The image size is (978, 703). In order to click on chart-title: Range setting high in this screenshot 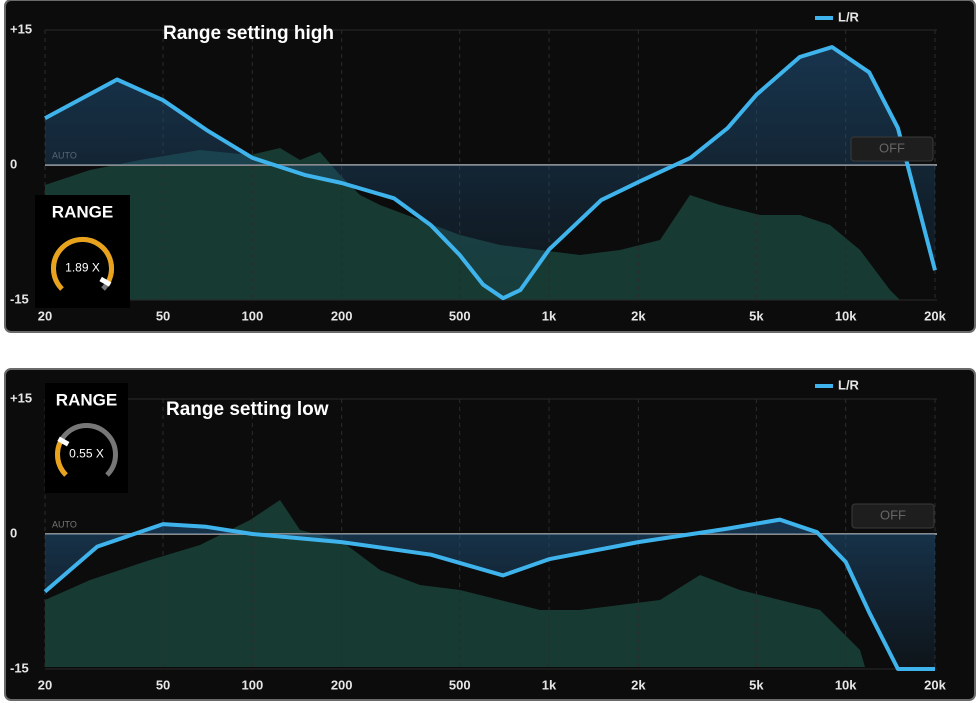, I will do `click(248, 33)`.